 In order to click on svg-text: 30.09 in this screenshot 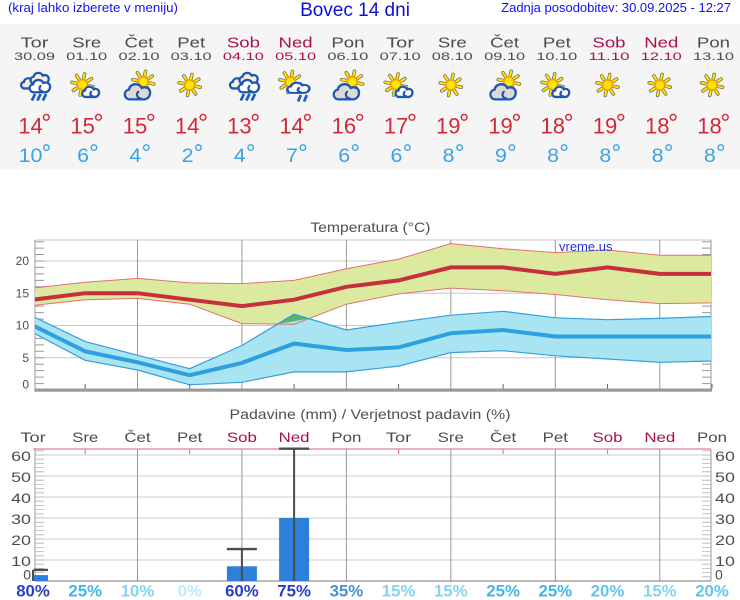, I will do `click(34, 57)`.